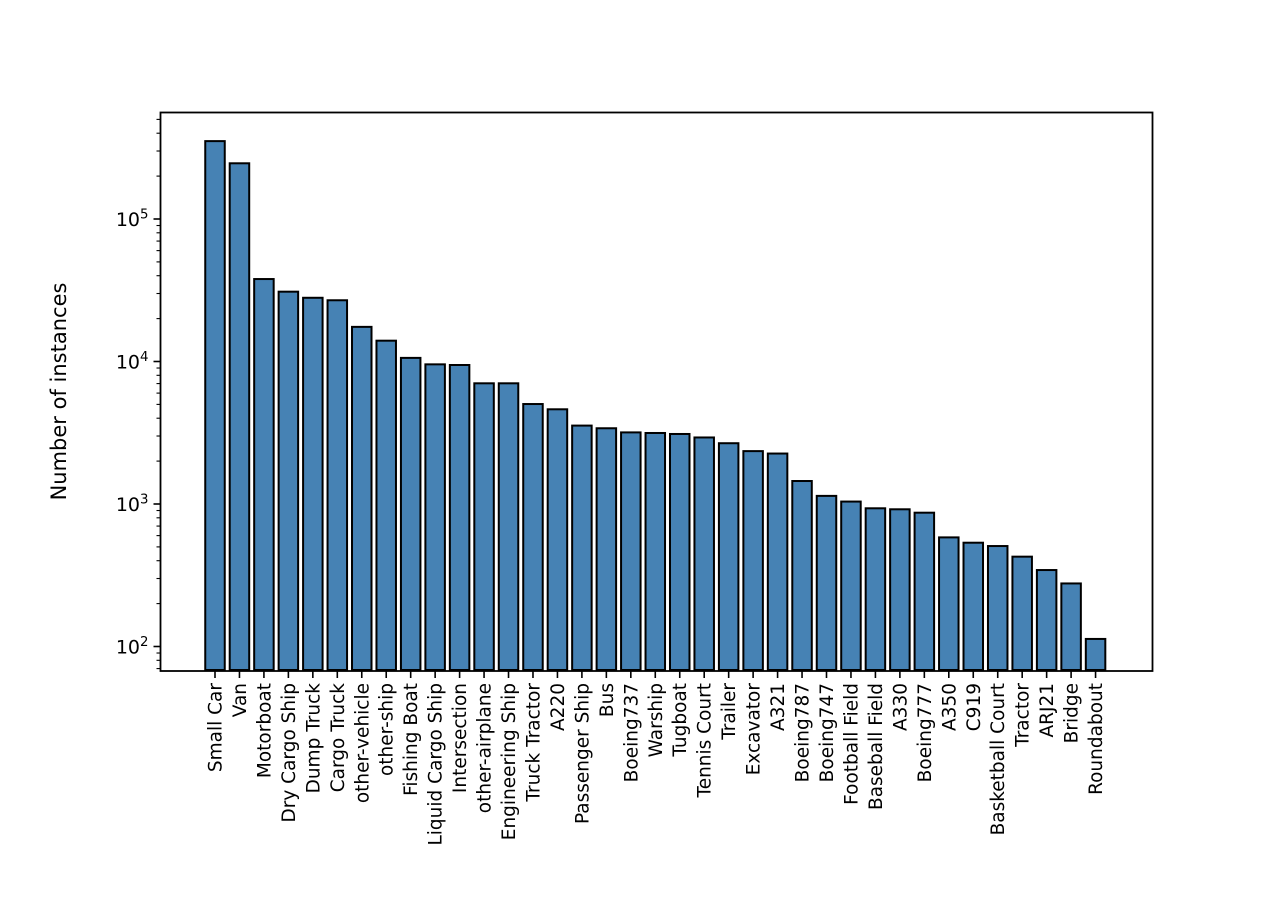  I want to click on y-tick-label: 104, so click(132, 362).